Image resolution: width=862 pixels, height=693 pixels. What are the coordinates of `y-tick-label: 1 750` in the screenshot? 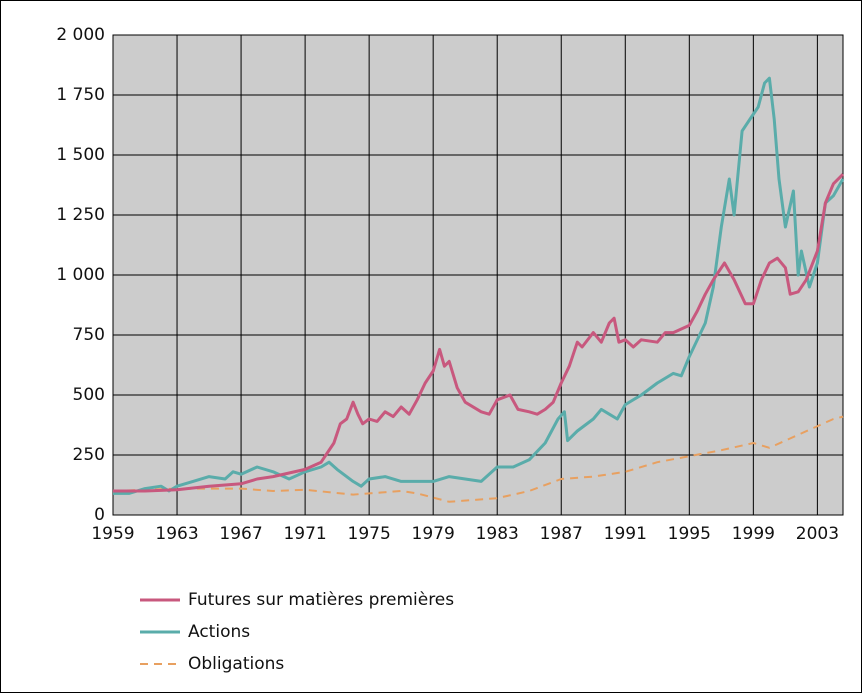 It's located at (80, 95).